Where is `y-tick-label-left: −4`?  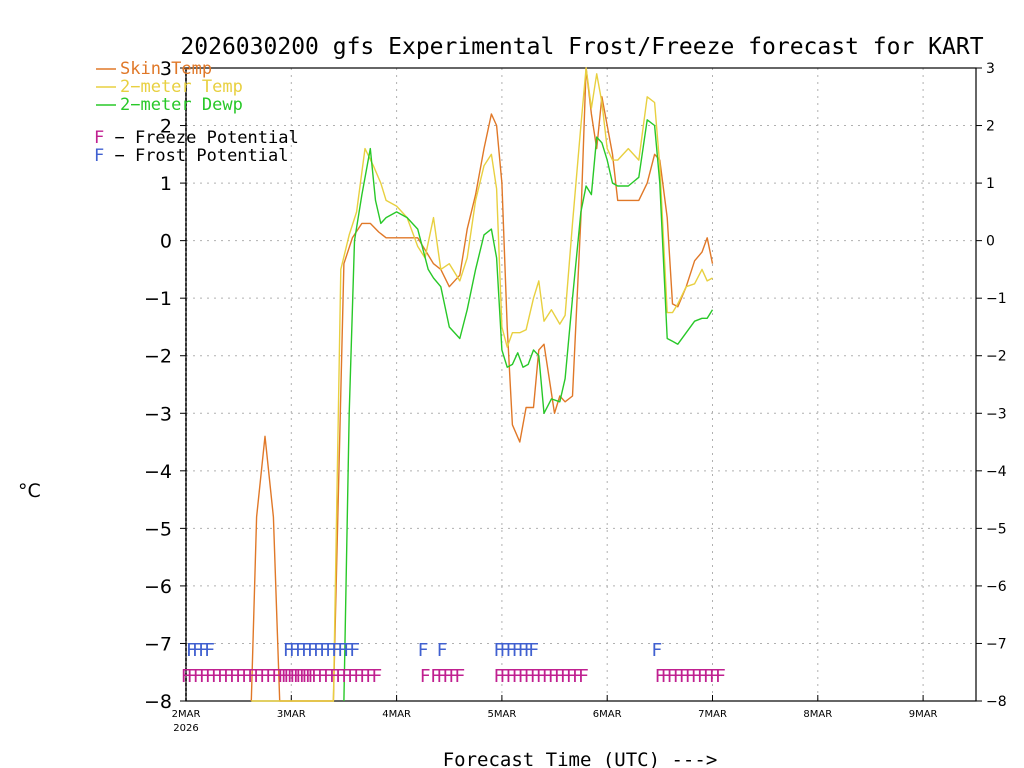
y-tick-label-left: −4 is located at coordinates (158, 472).